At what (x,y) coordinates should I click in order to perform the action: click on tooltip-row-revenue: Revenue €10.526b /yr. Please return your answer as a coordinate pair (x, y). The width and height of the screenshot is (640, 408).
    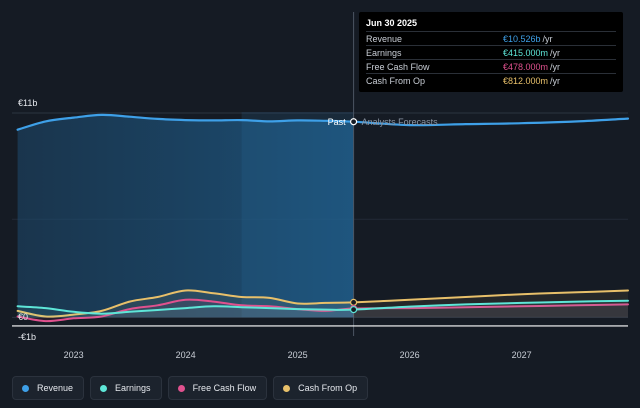
    Looking at the image, I should click on (491, 38).